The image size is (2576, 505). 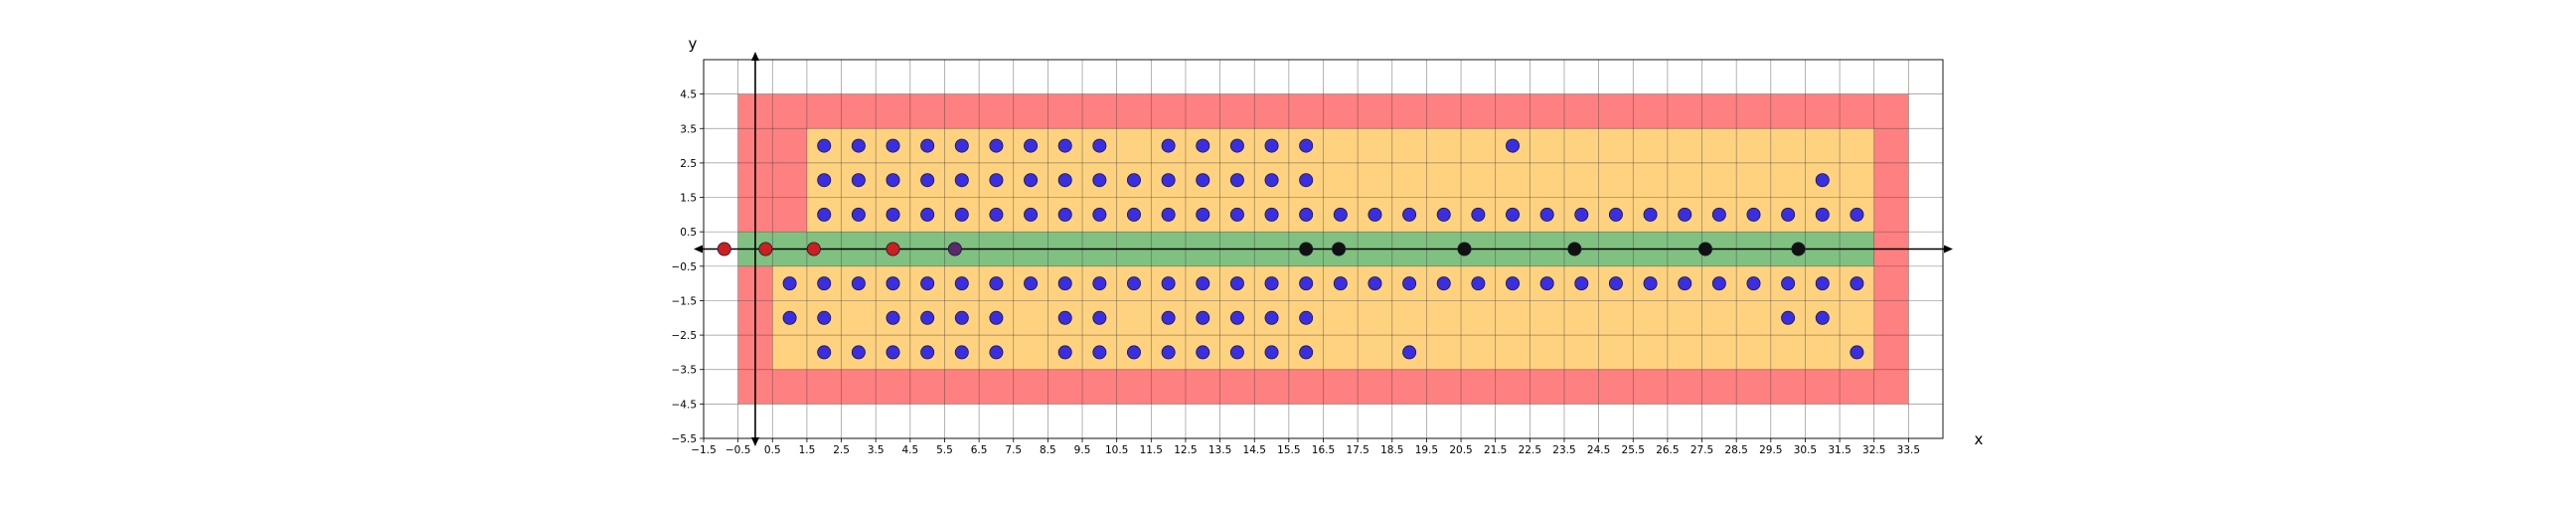 What do you see at coordinates (1948, 249) in the screenshot?
I see `x-axis-arrow-right` at bounding box center [1948, 249].